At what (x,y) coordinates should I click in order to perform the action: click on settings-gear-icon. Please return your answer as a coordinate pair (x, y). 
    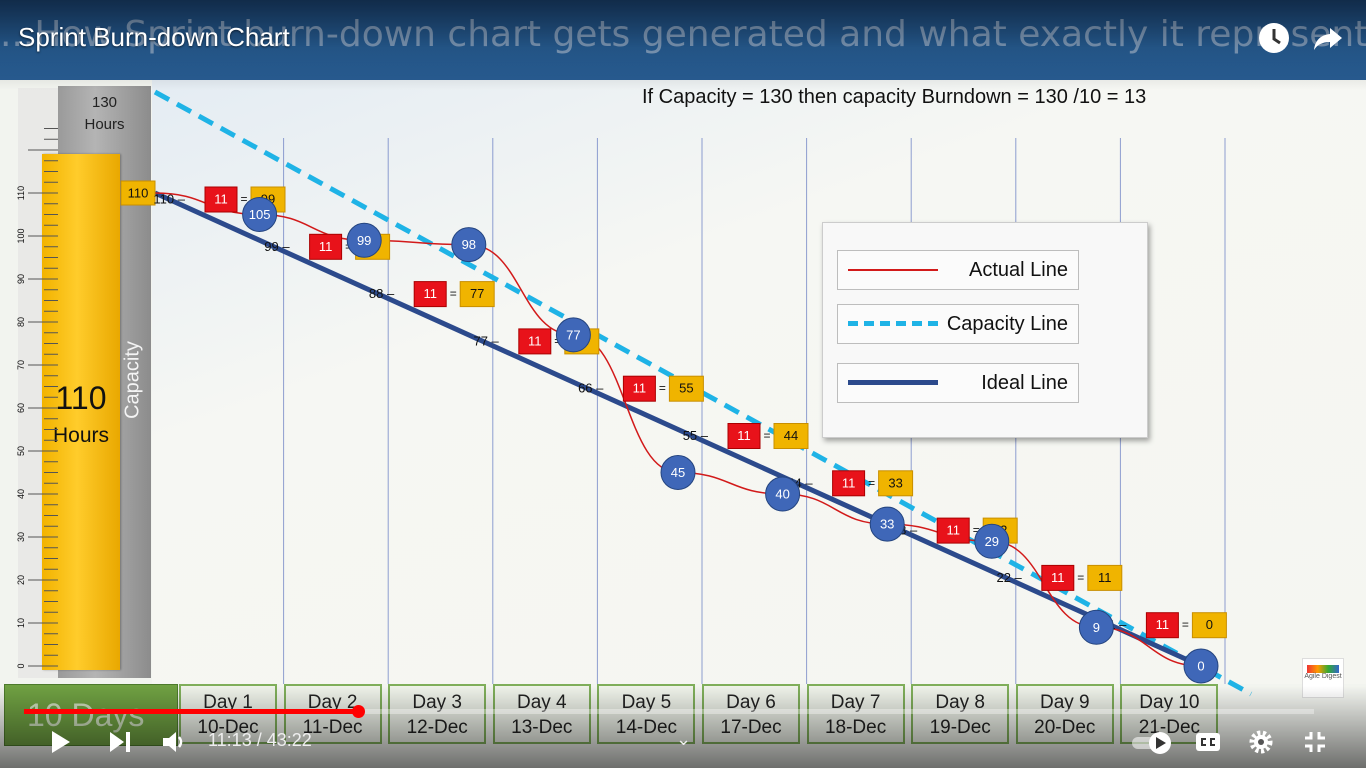
    Looking at the image, I should click on (1261, 742).